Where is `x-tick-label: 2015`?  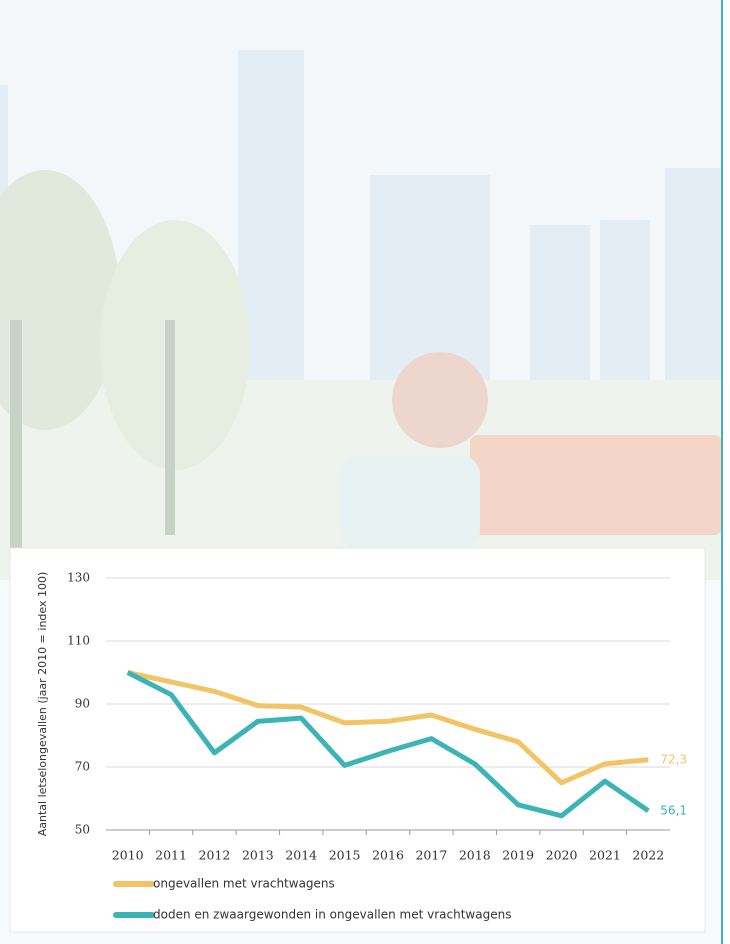
x-tick-label: 2015 is located at coordinates (345, 855).